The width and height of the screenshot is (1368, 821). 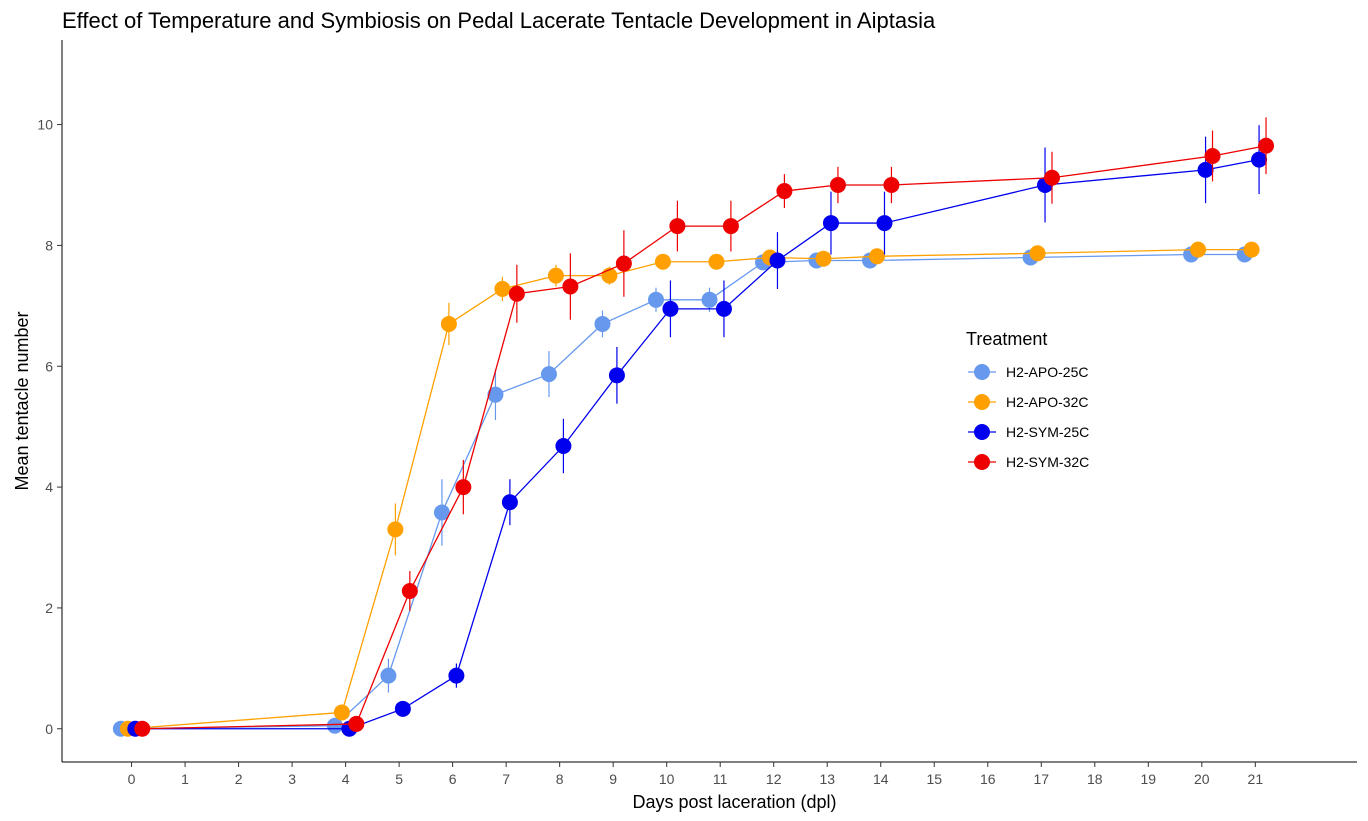 I want to click on x-tick-label: 15, so click(x=934, y=779).